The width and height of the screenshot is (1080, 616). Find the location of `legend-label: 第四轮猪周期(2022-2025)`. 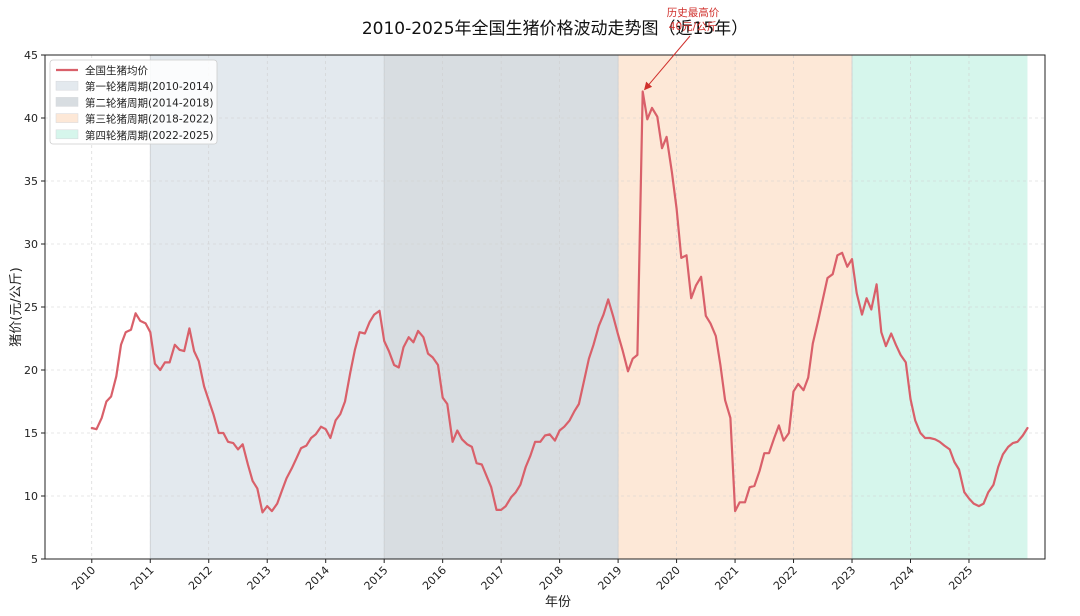

legend-label: 第四轮猪周期(2022-2025) is located at coordinates (149, 135).